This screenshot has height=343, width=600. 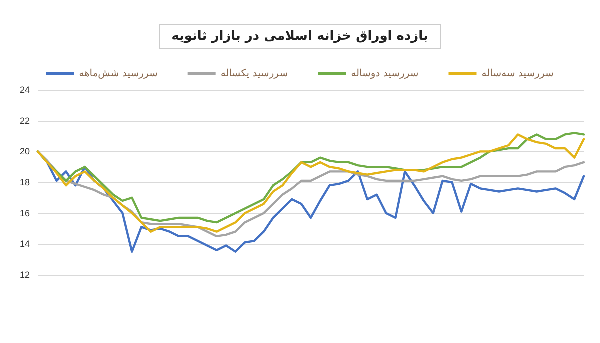 What do you see at coordinates (254, 74) in the screenshot?
I see `legend-label: سررسید یکساله` at bounding box center [254, 74].